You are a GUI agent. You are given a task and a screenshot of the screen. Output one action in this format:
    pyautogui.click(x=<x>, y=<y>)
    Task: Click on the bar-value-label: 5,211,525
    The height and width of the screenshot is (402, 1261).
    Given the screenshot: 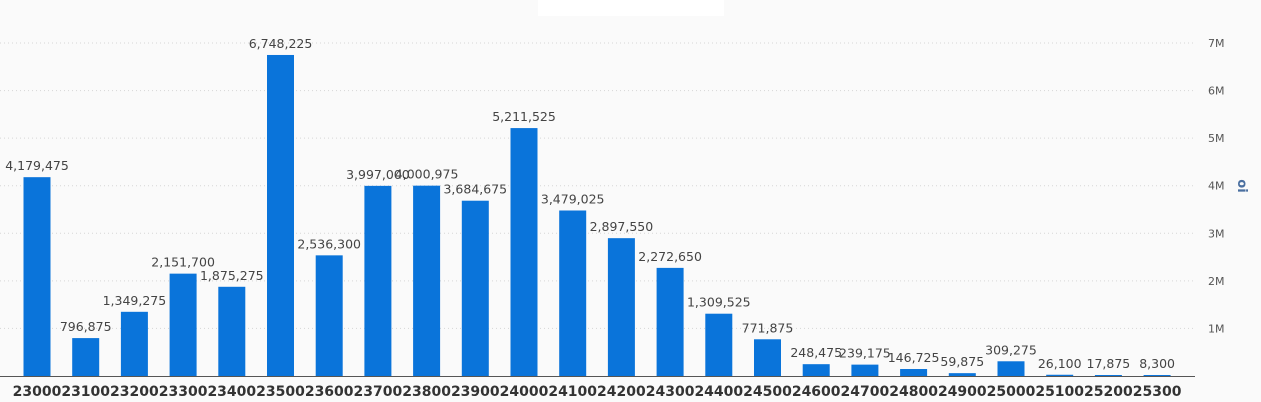 What is the action you would take?
    pyautogui.click(x=524, y=116)
    